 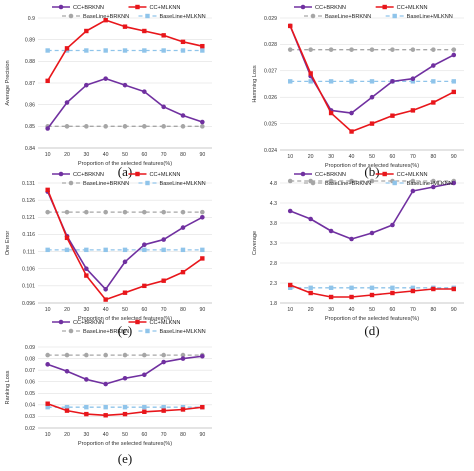 I want to click on x-tick-label: 50, so click(x=125, y=435).